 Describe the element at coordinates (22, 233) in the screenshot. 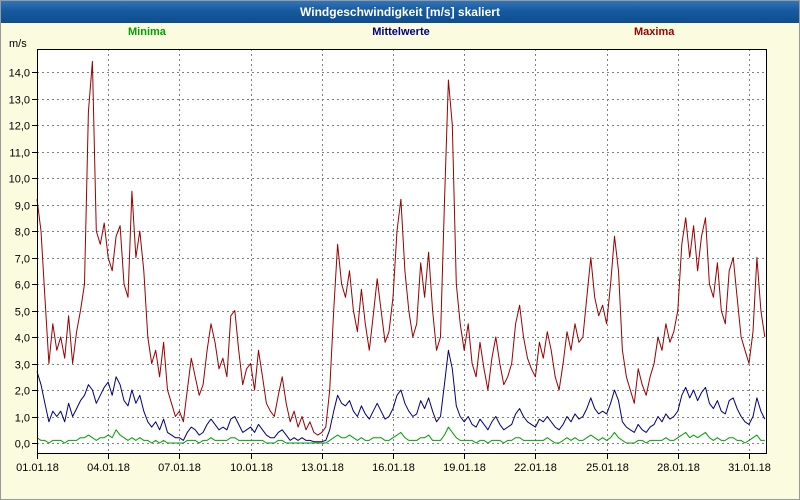

I see `svg-text: 8,0` at that location.